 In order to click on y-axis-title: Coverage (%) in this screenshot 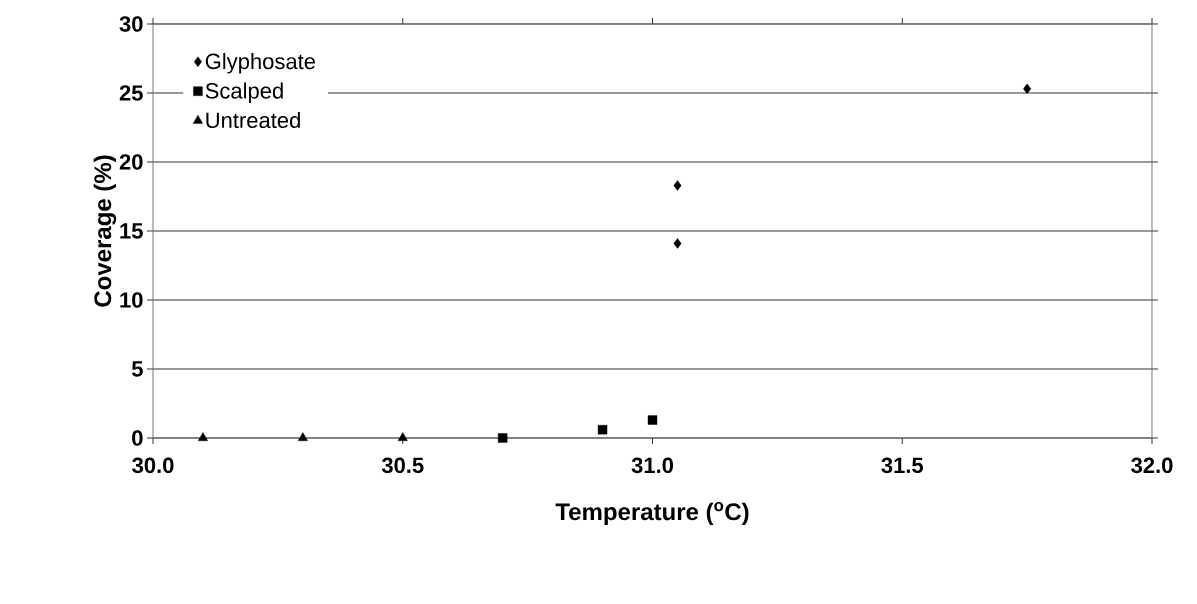, I will do `click(105, 231)`.